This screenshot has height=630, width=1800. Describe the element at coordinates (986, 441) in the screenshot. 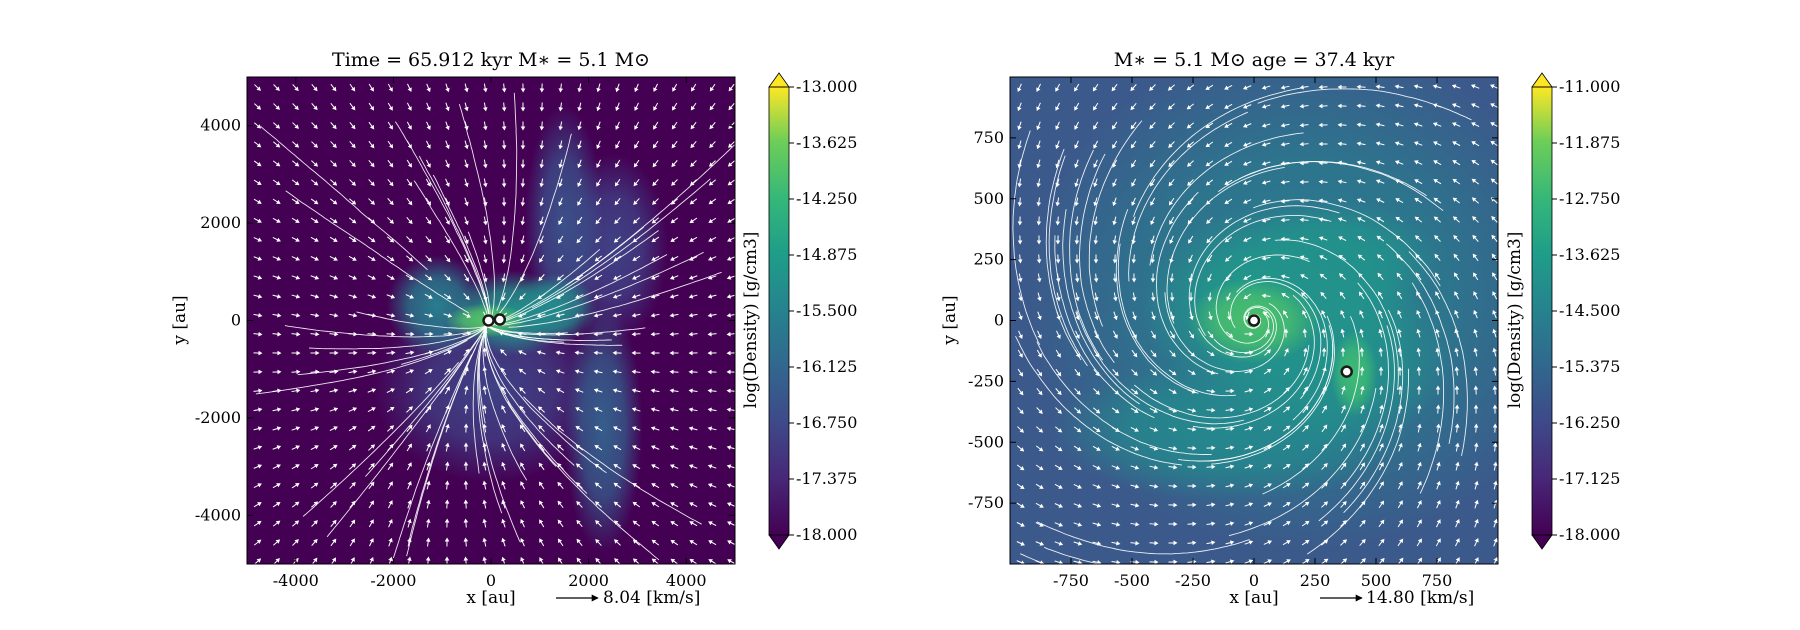

I see `y-tick-label: -500` at that location.